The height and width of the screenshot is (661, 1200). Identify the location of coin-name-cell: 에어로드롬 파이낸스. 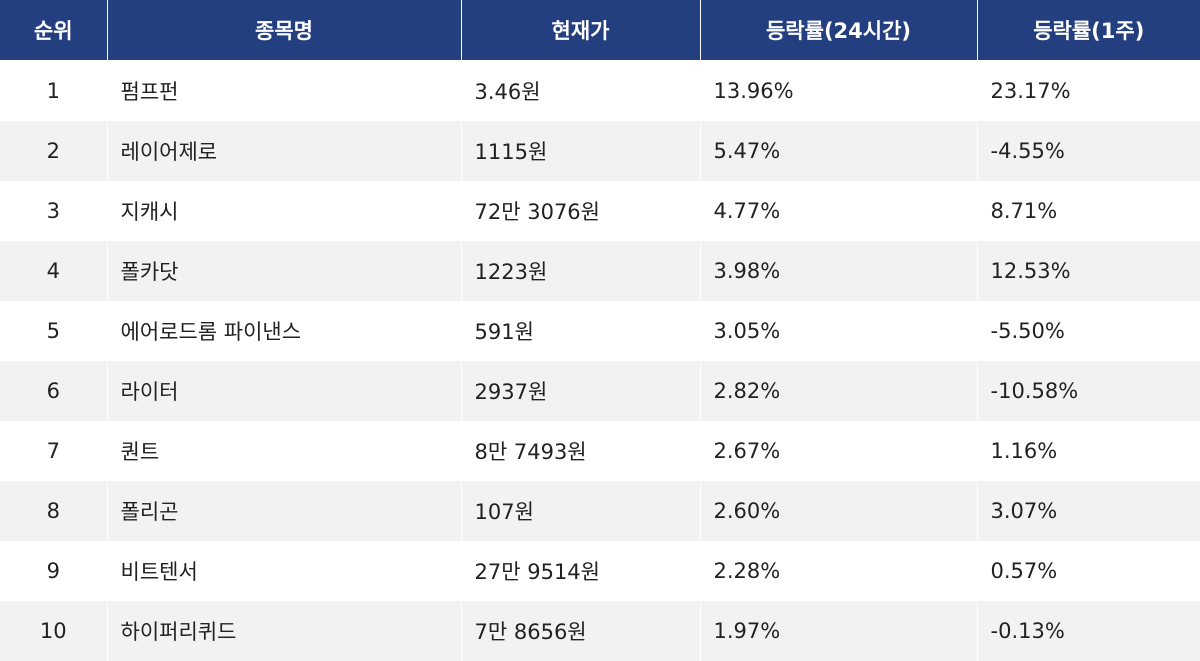
(284, 331).